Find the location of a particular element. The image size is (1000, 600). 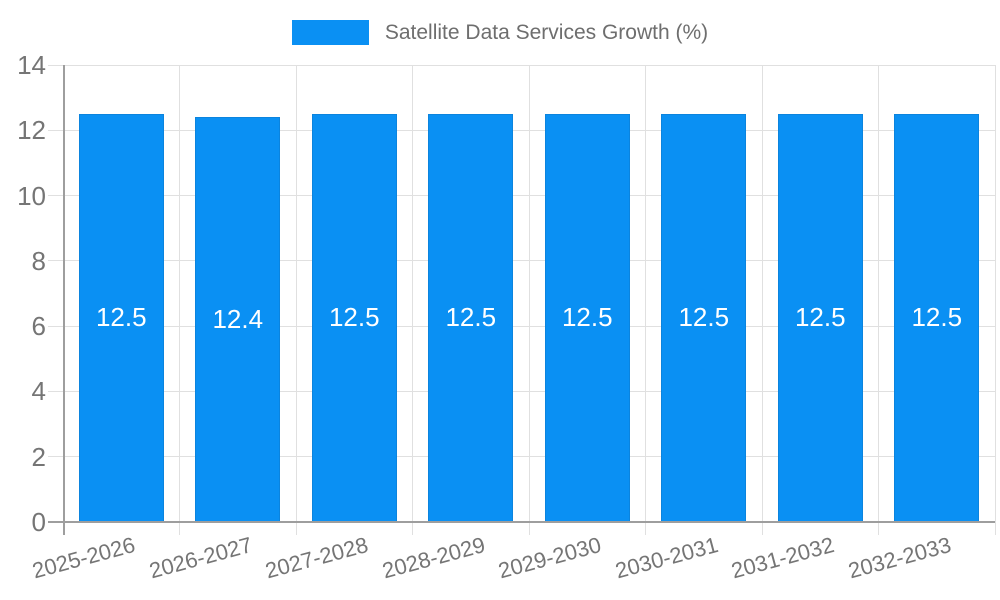

y-tick-label-4: 4 is located at coordinates (38, 391).